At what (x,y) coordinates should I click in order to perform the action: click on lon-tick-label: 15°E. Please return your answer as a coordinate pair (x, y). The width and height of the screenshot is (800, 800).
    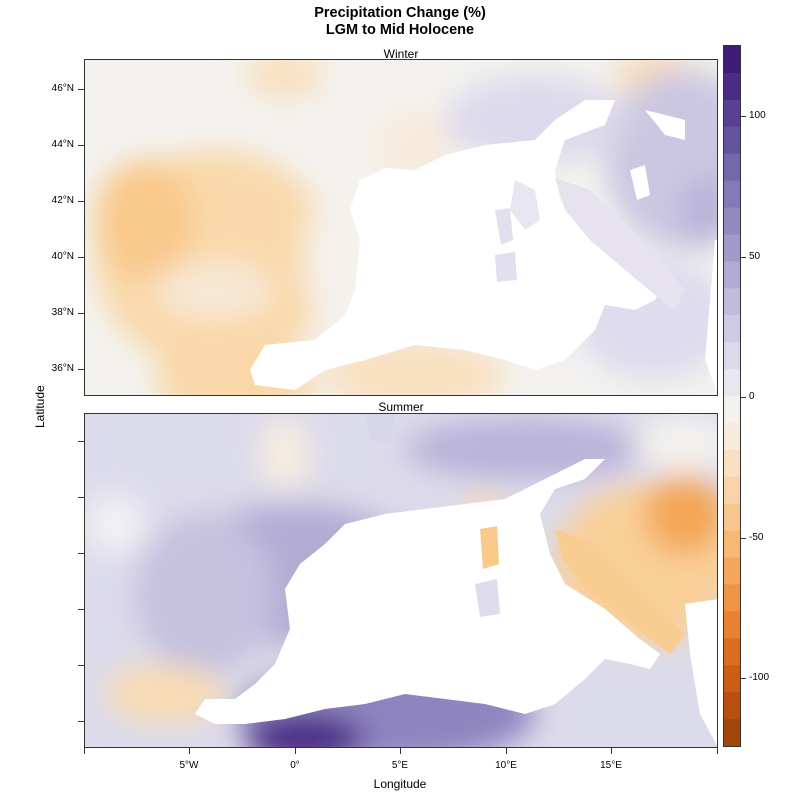
    Looking at the image, I should click on (611, 765).